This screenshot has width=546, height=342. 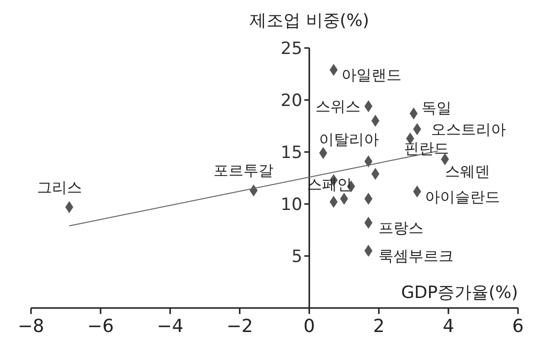 What do you see at coordinates (310, 326) in the screenshot?
I see `x-tick-label: 0` at bounding box center [310, 326].